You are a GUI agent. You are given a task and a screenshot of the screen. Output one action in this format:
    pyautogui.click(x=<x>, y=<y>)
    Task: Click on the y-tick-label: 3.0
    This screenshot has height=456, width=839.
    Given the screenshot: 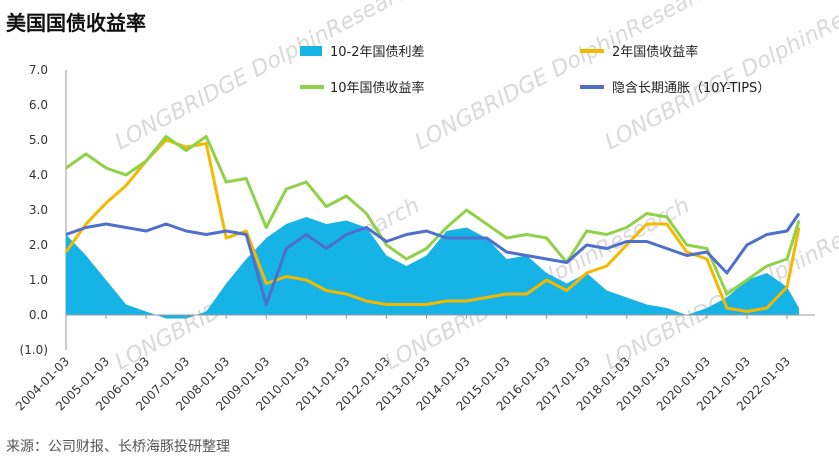 What is the action you would take?
    pyautogui.click(x=38, y=210)
    